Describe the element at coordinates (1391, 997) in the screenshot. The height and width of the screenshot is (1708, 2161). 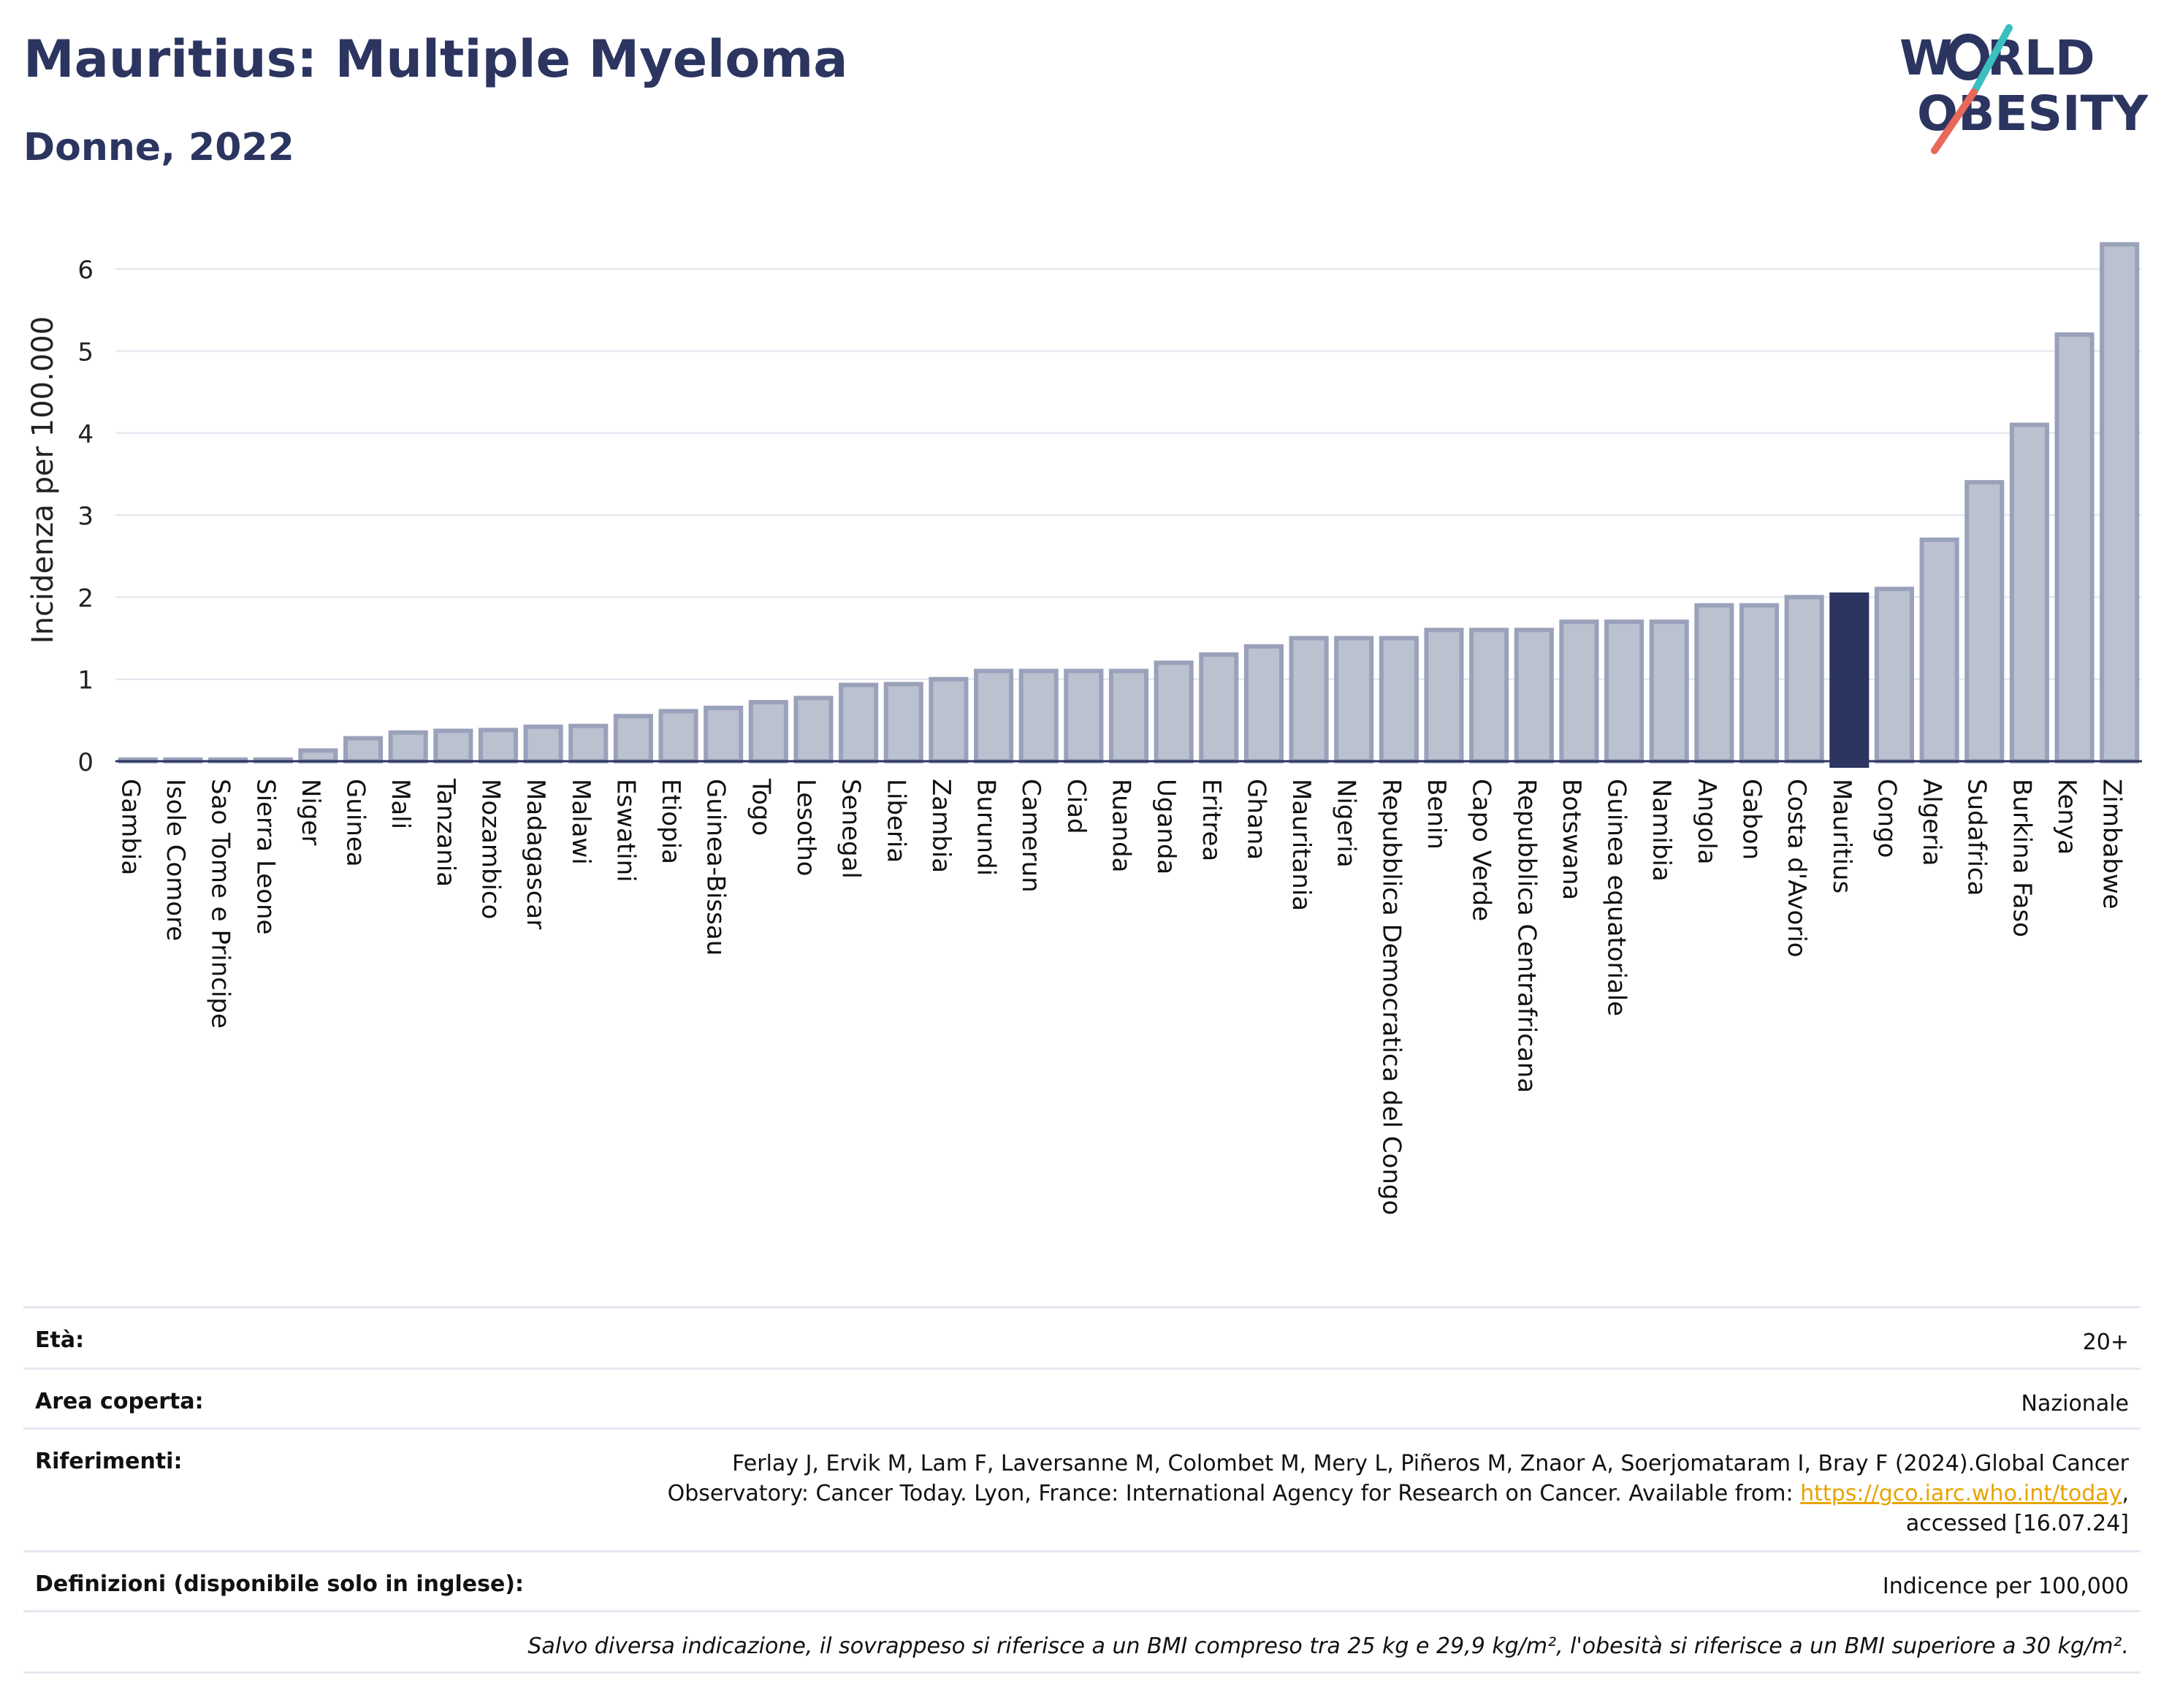
I see `x-tick-label: Repubblica Democratica del Congo` at that location.